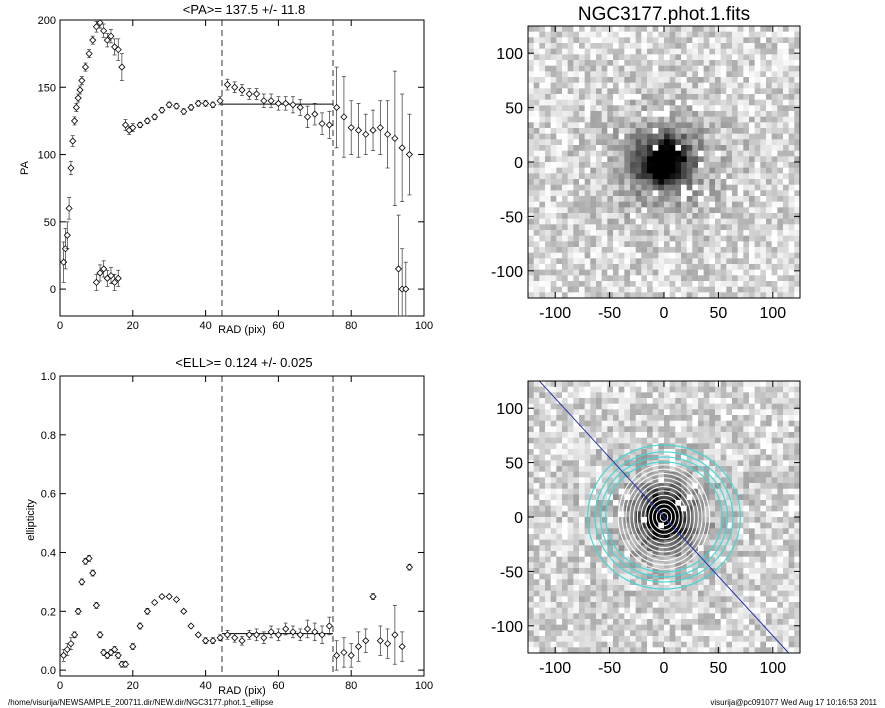  I want to click on data-point, so click(169, 105).